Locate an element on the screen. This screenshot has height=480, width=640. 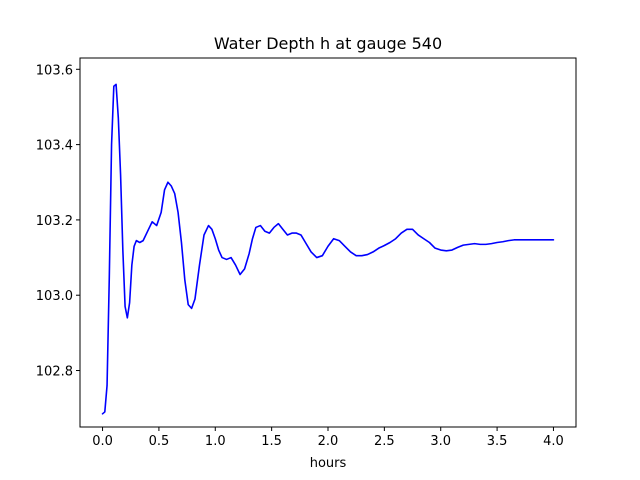
x-tick-label: 0.5 is located at coordinates (159, 441).